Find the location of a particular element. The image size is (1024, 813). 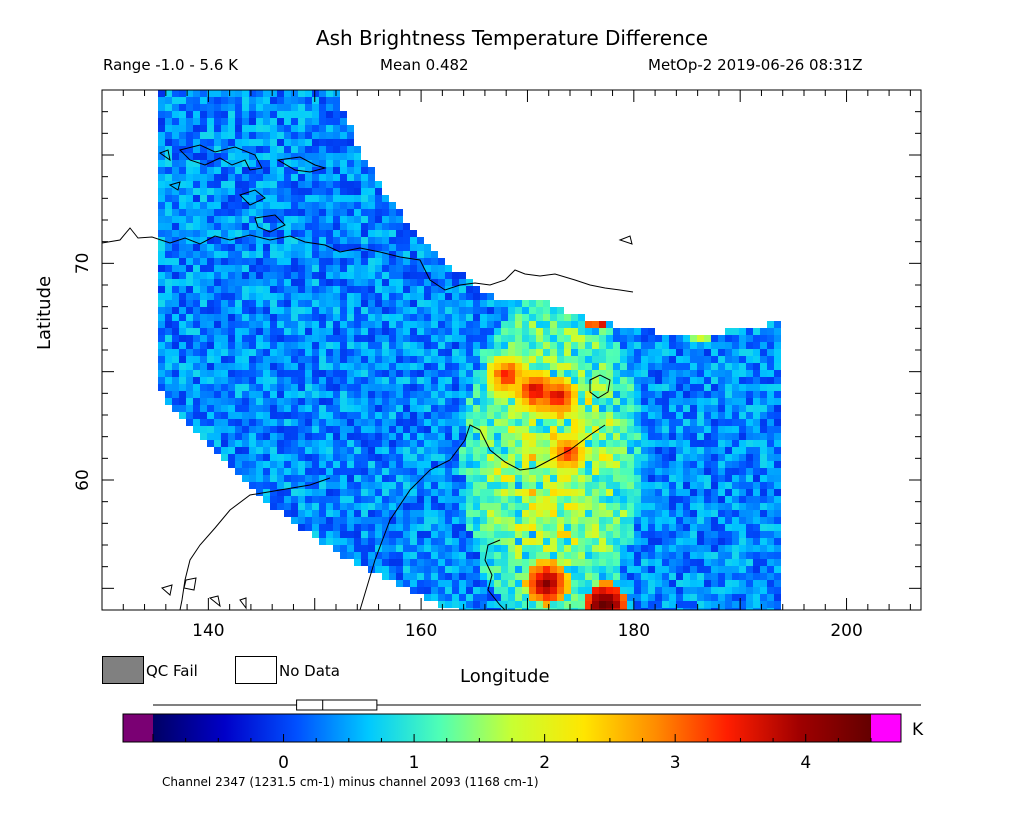

coastline-islands is located at coordinates (242, 188).